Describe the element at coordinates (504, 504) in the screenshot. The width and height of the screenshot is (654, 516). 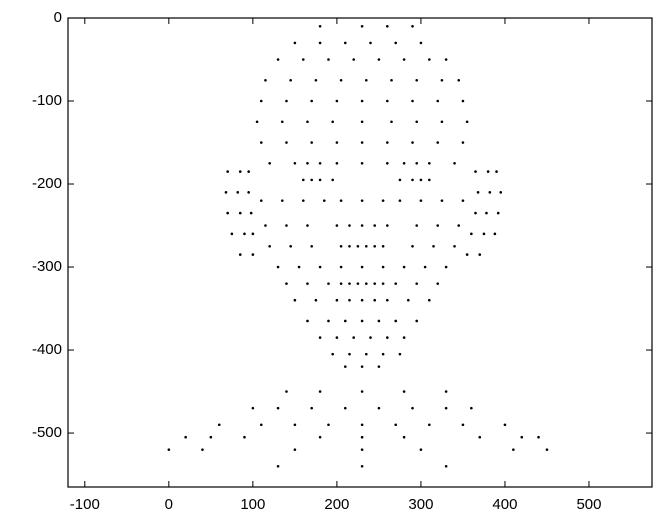
I see `x-tick-label: 400` at that location.